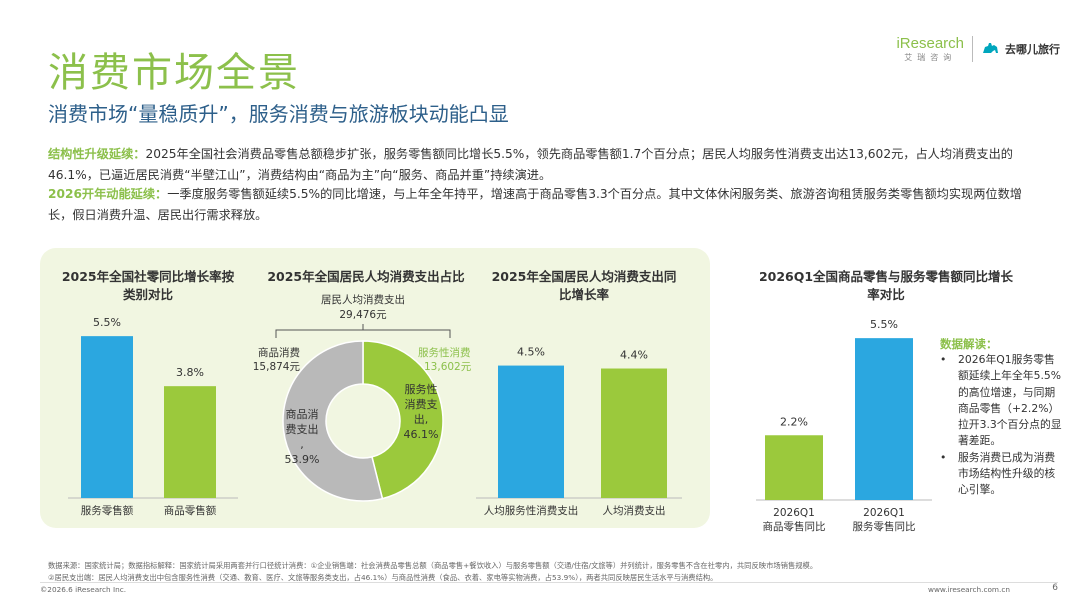 The height and width of the screenshot is (608, 1080). I want to click on chart2-slice-amount: 15,874元, so click(277, 367).